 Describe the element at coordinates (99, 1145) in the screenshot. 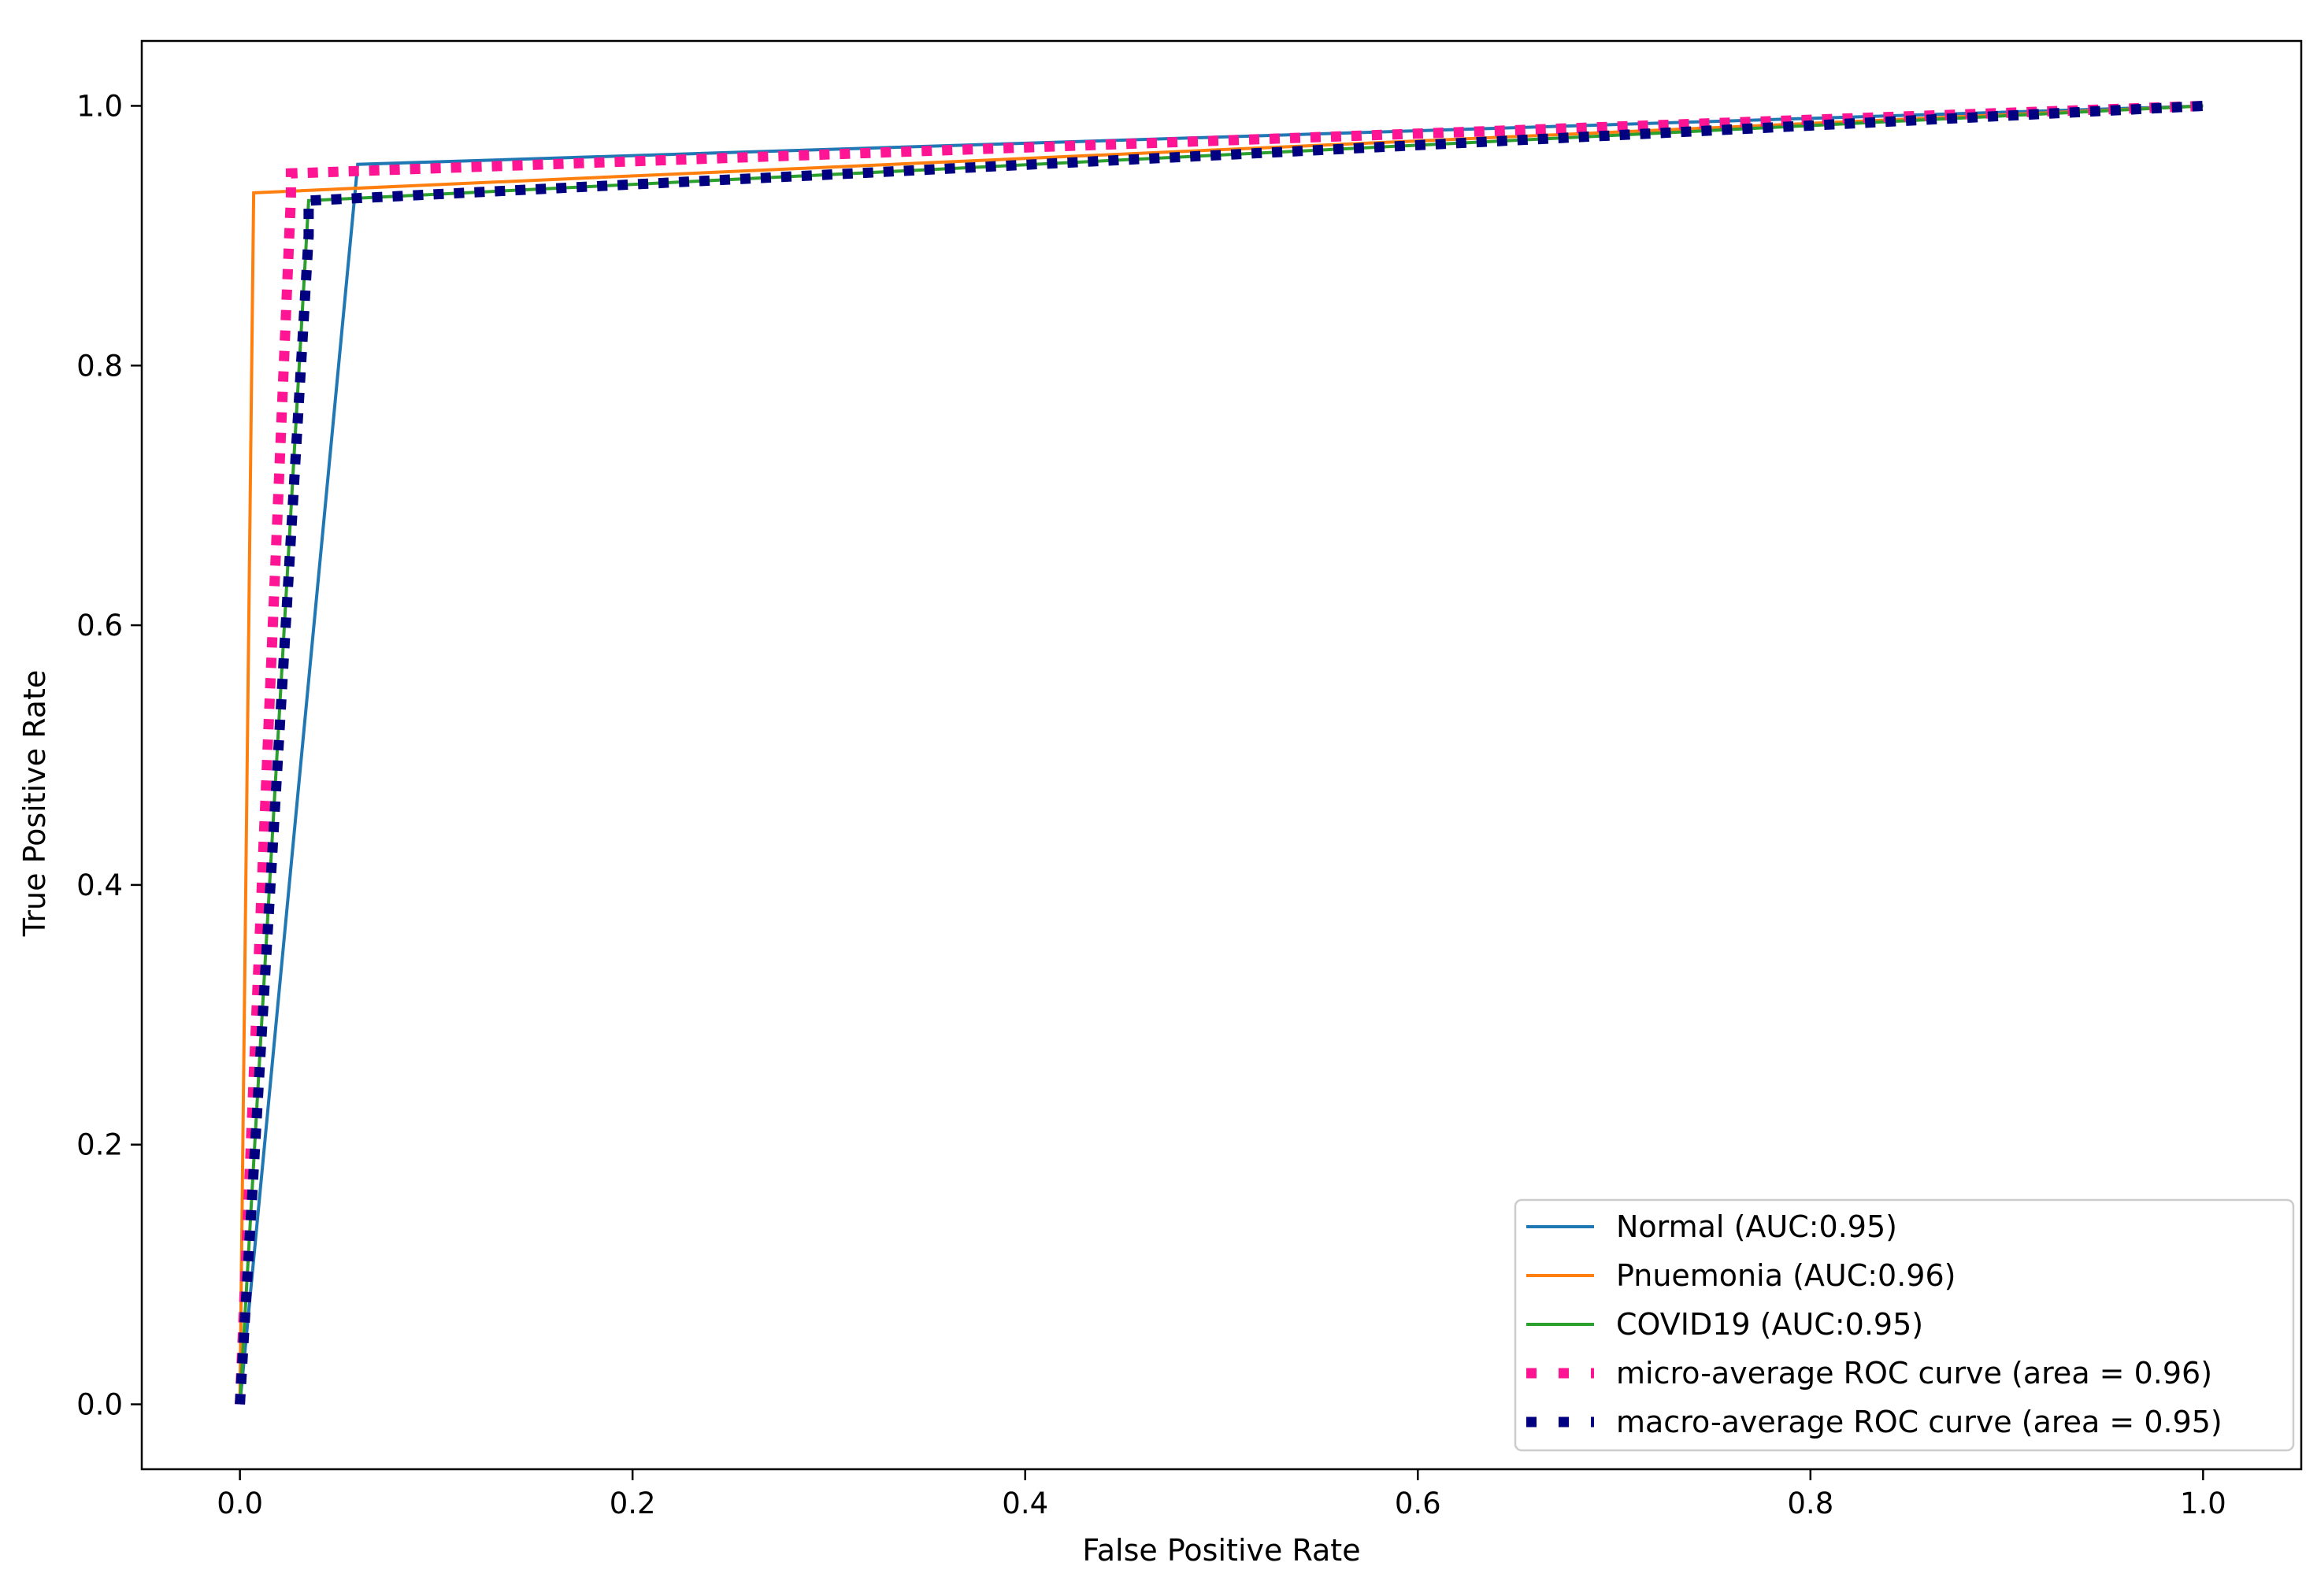

I see `y-tick-label: 0.2` at that location.